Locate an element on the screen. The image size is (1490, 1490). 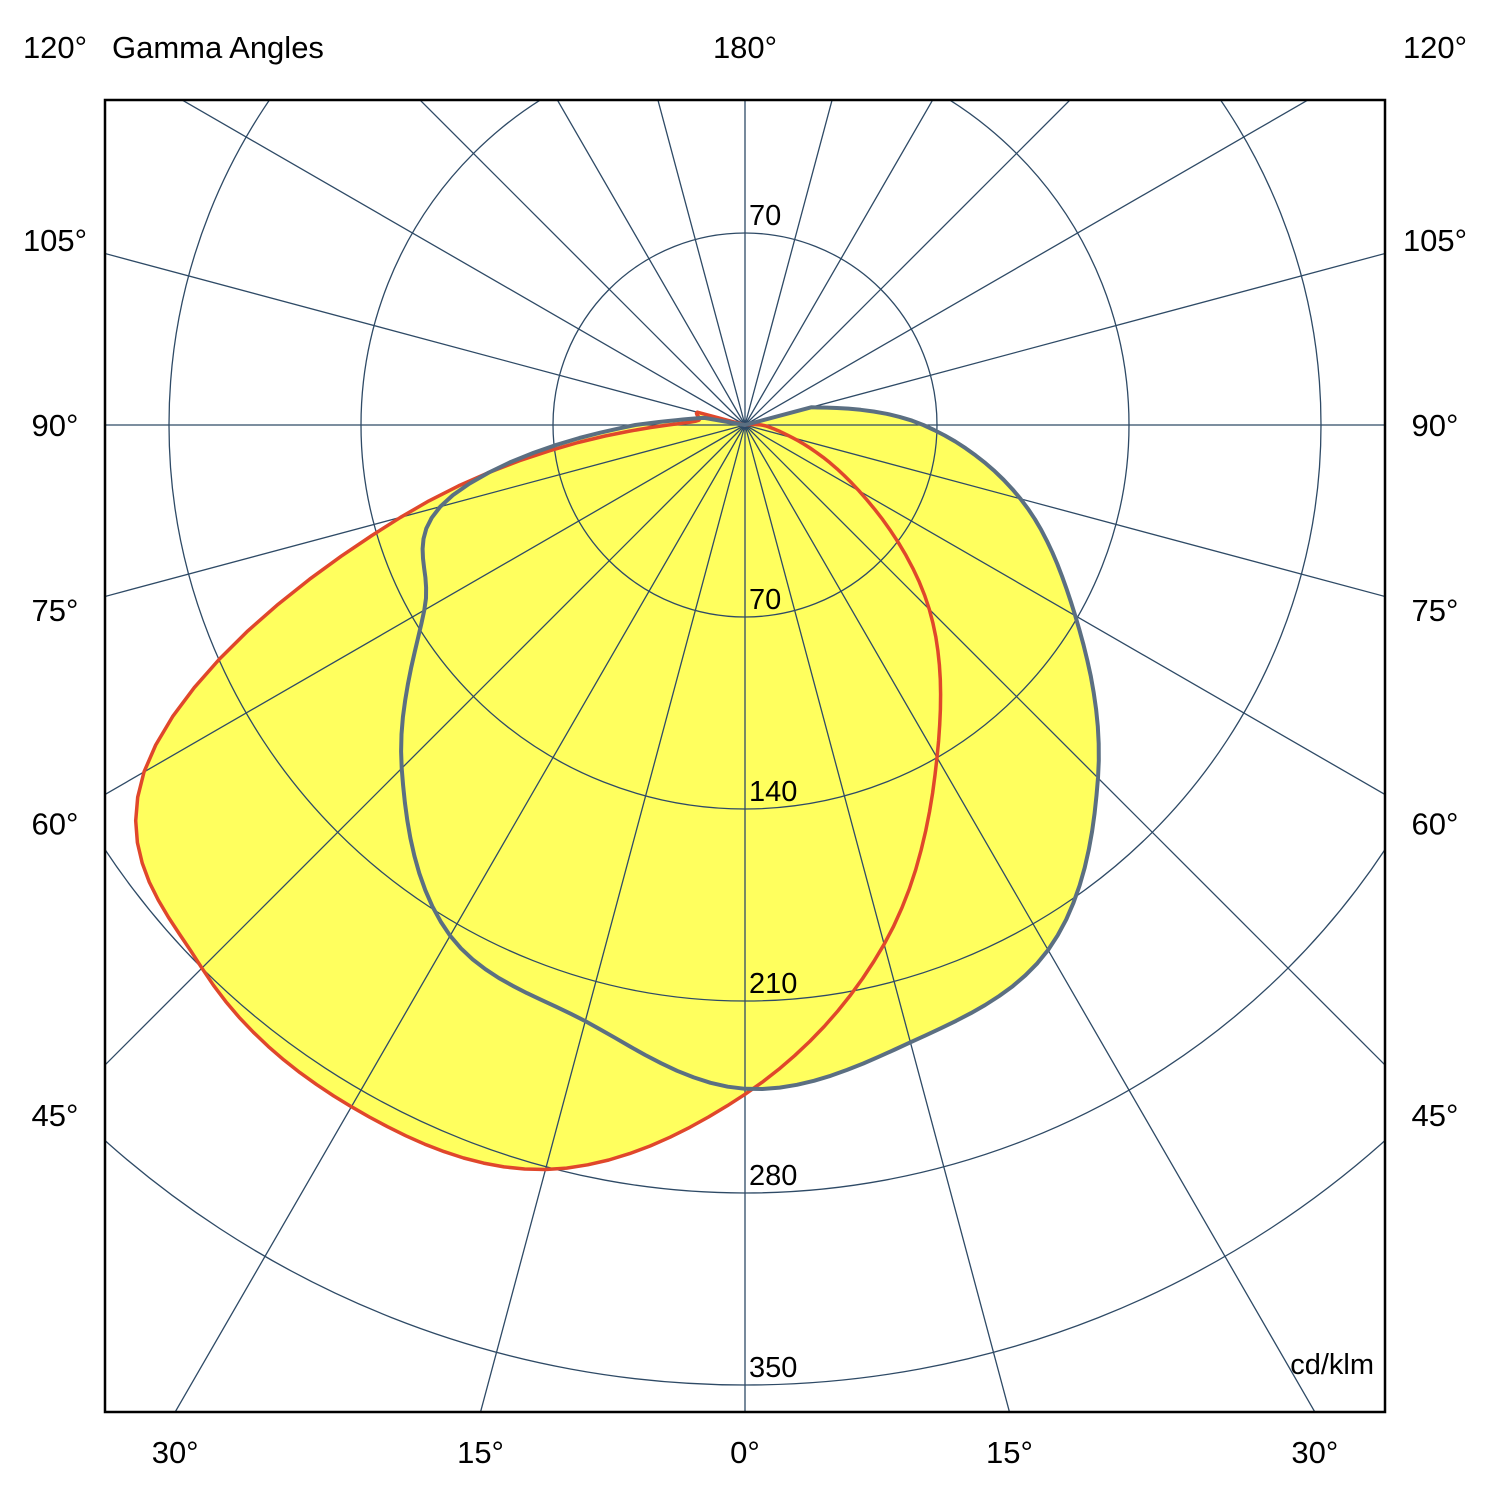
radial-tick-label: 210 is located at coordinates (773, 984).